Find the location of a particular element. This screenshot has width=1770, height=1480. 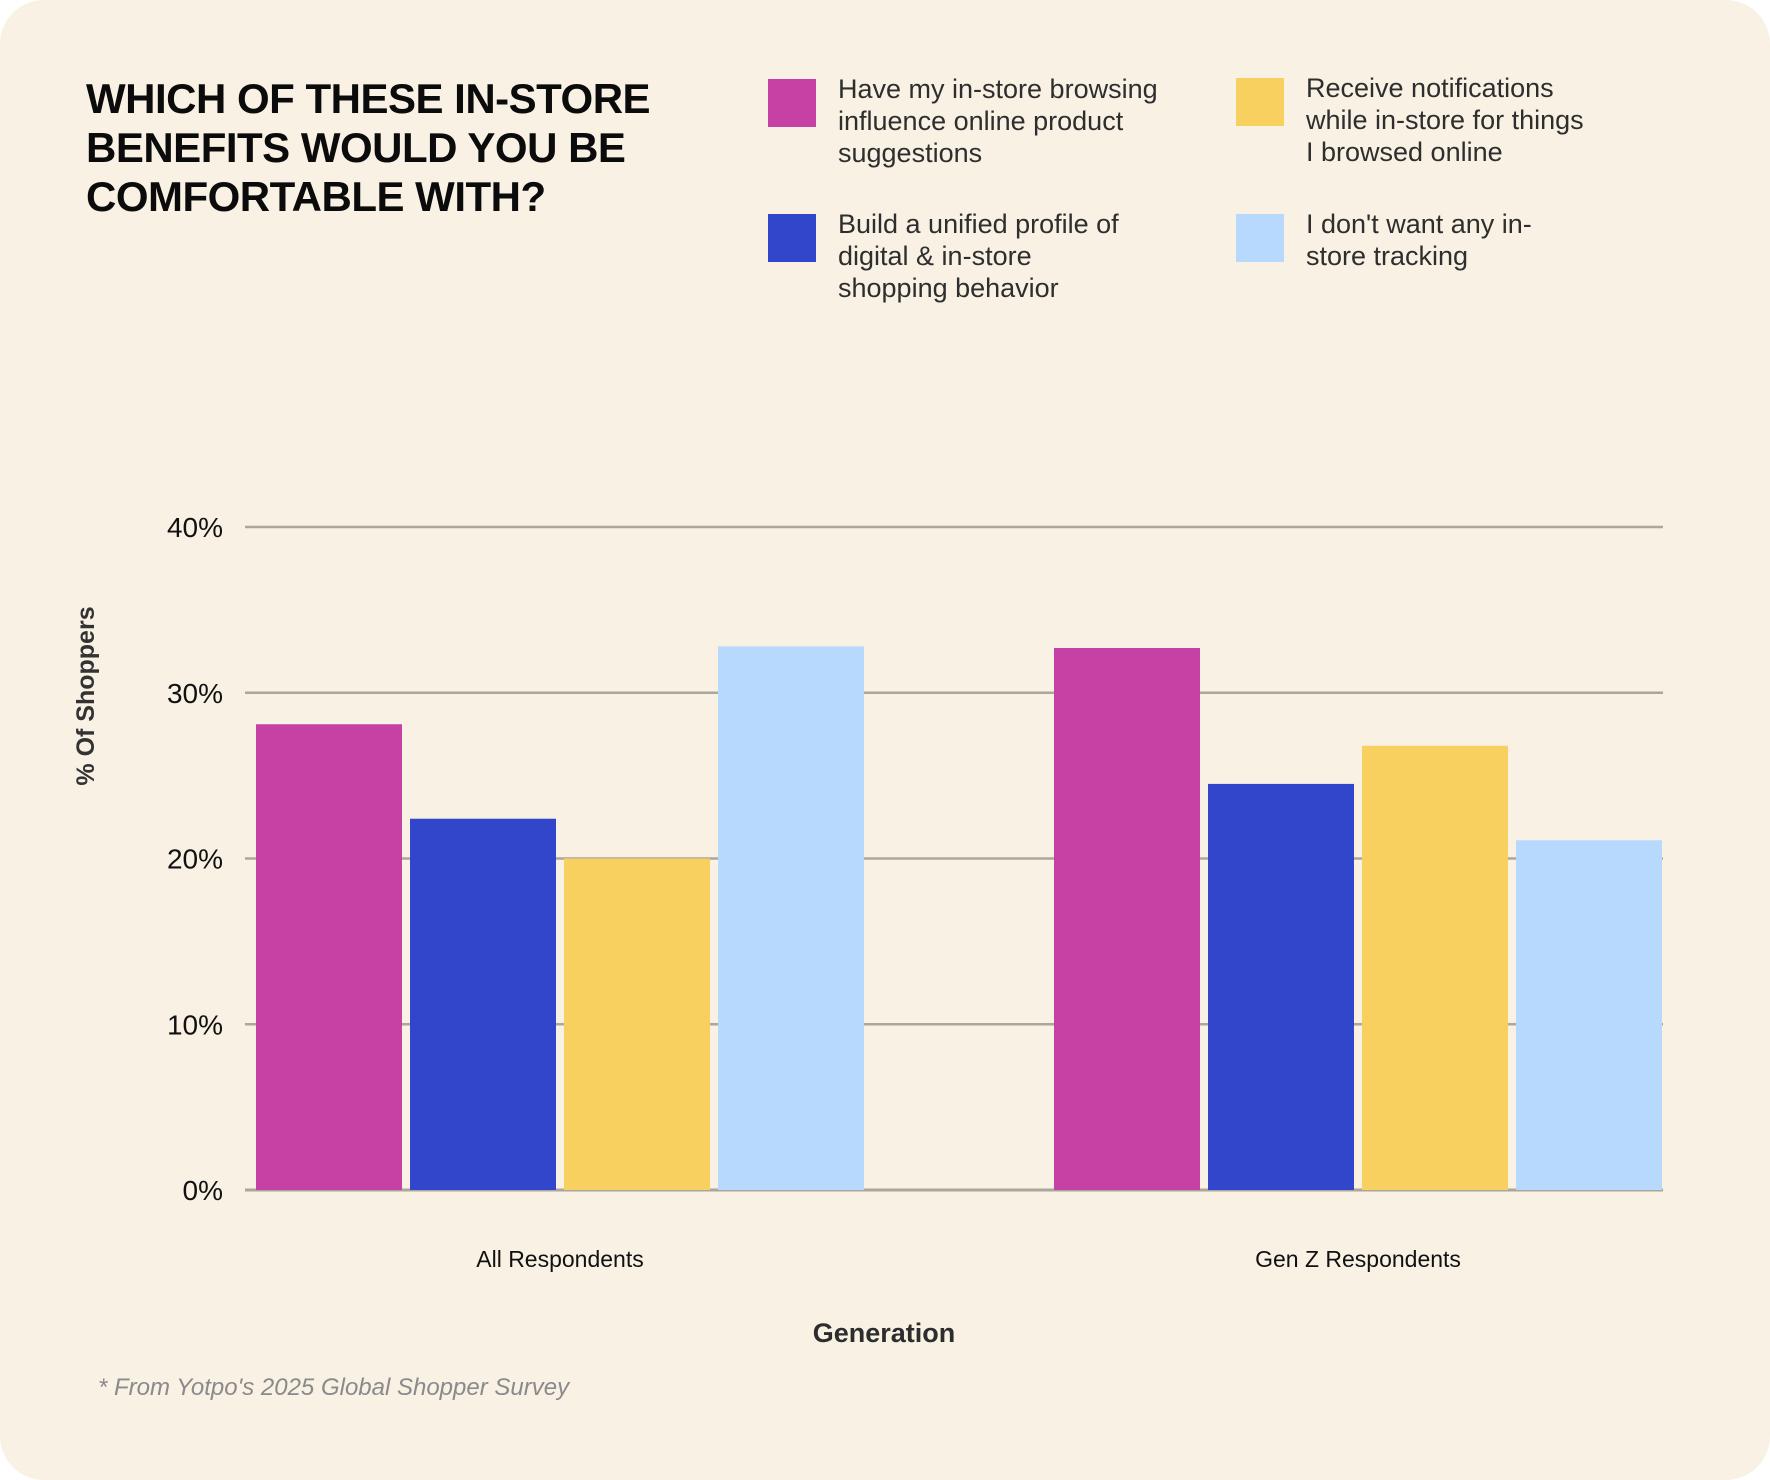

legend-label-line: influence online product is located at coordinates (981, 121).